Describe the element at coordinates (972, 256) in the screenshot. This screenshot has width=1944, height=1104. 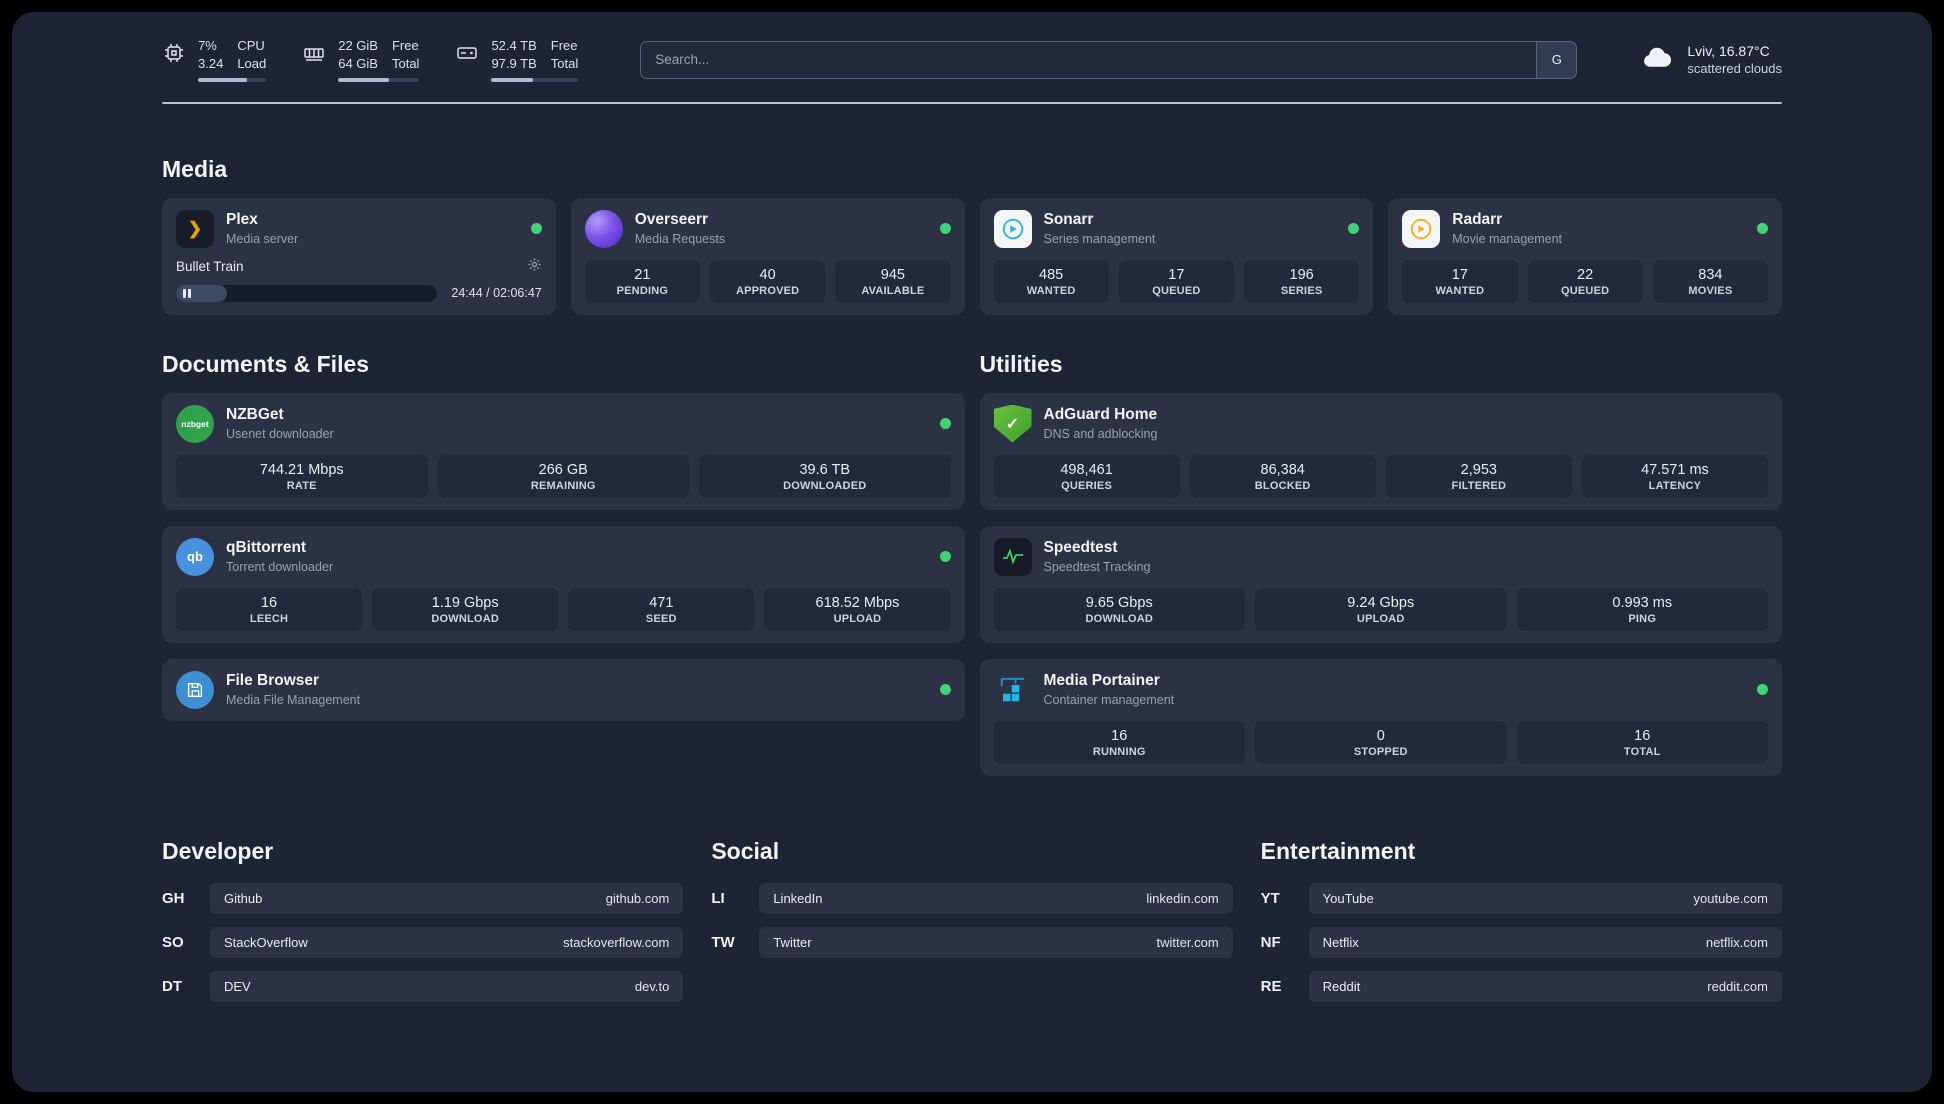
I see `media-grid: ❯ Plex Media server Bullet Train` at that location.